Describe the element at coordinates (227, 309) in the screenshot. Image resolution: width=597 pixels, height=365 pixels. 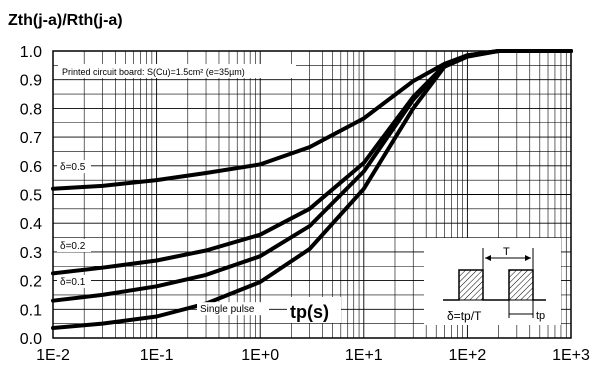
I see `series-label: Single pulse` at that location.